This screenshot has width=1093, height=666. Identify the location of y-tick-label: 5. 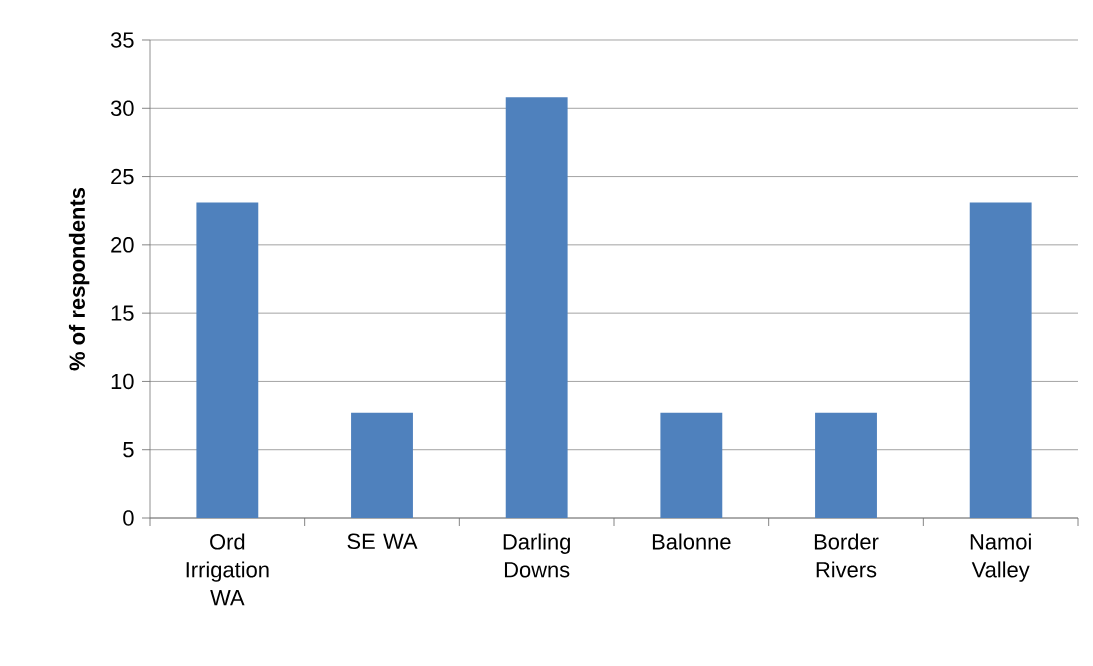
(128, 450).